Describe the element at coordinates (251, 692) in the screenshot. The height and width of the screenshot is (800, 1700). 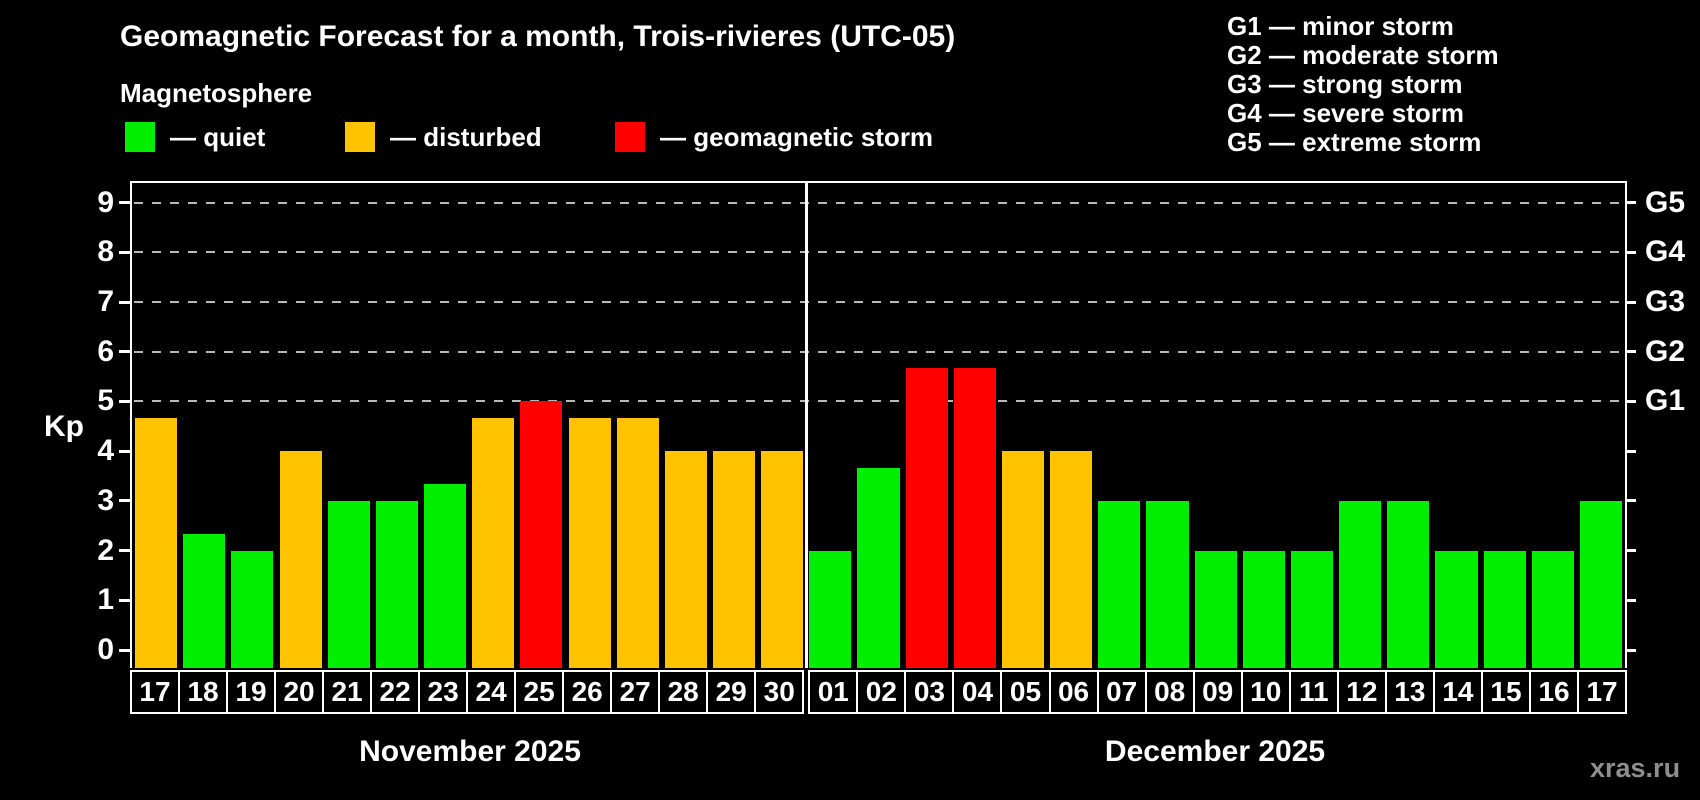
I see `day-label-nov-19: 19` at that location.